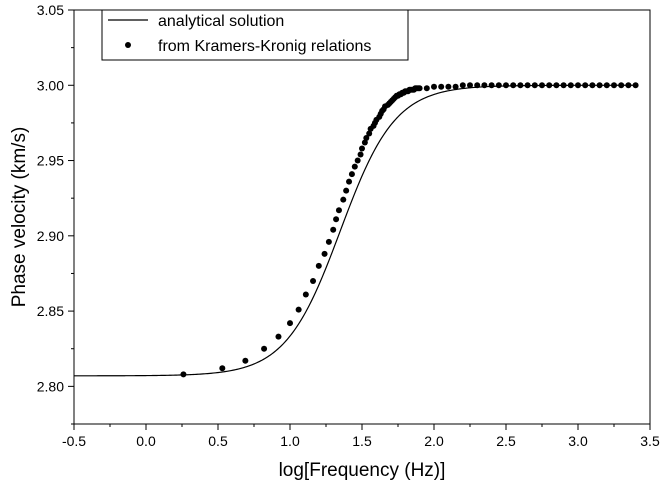 This screenshot has height=493, width=663. Describe the element at coordinates (50, 85) in the screenshot. I see `y-tick-label: 3.00` at that location.